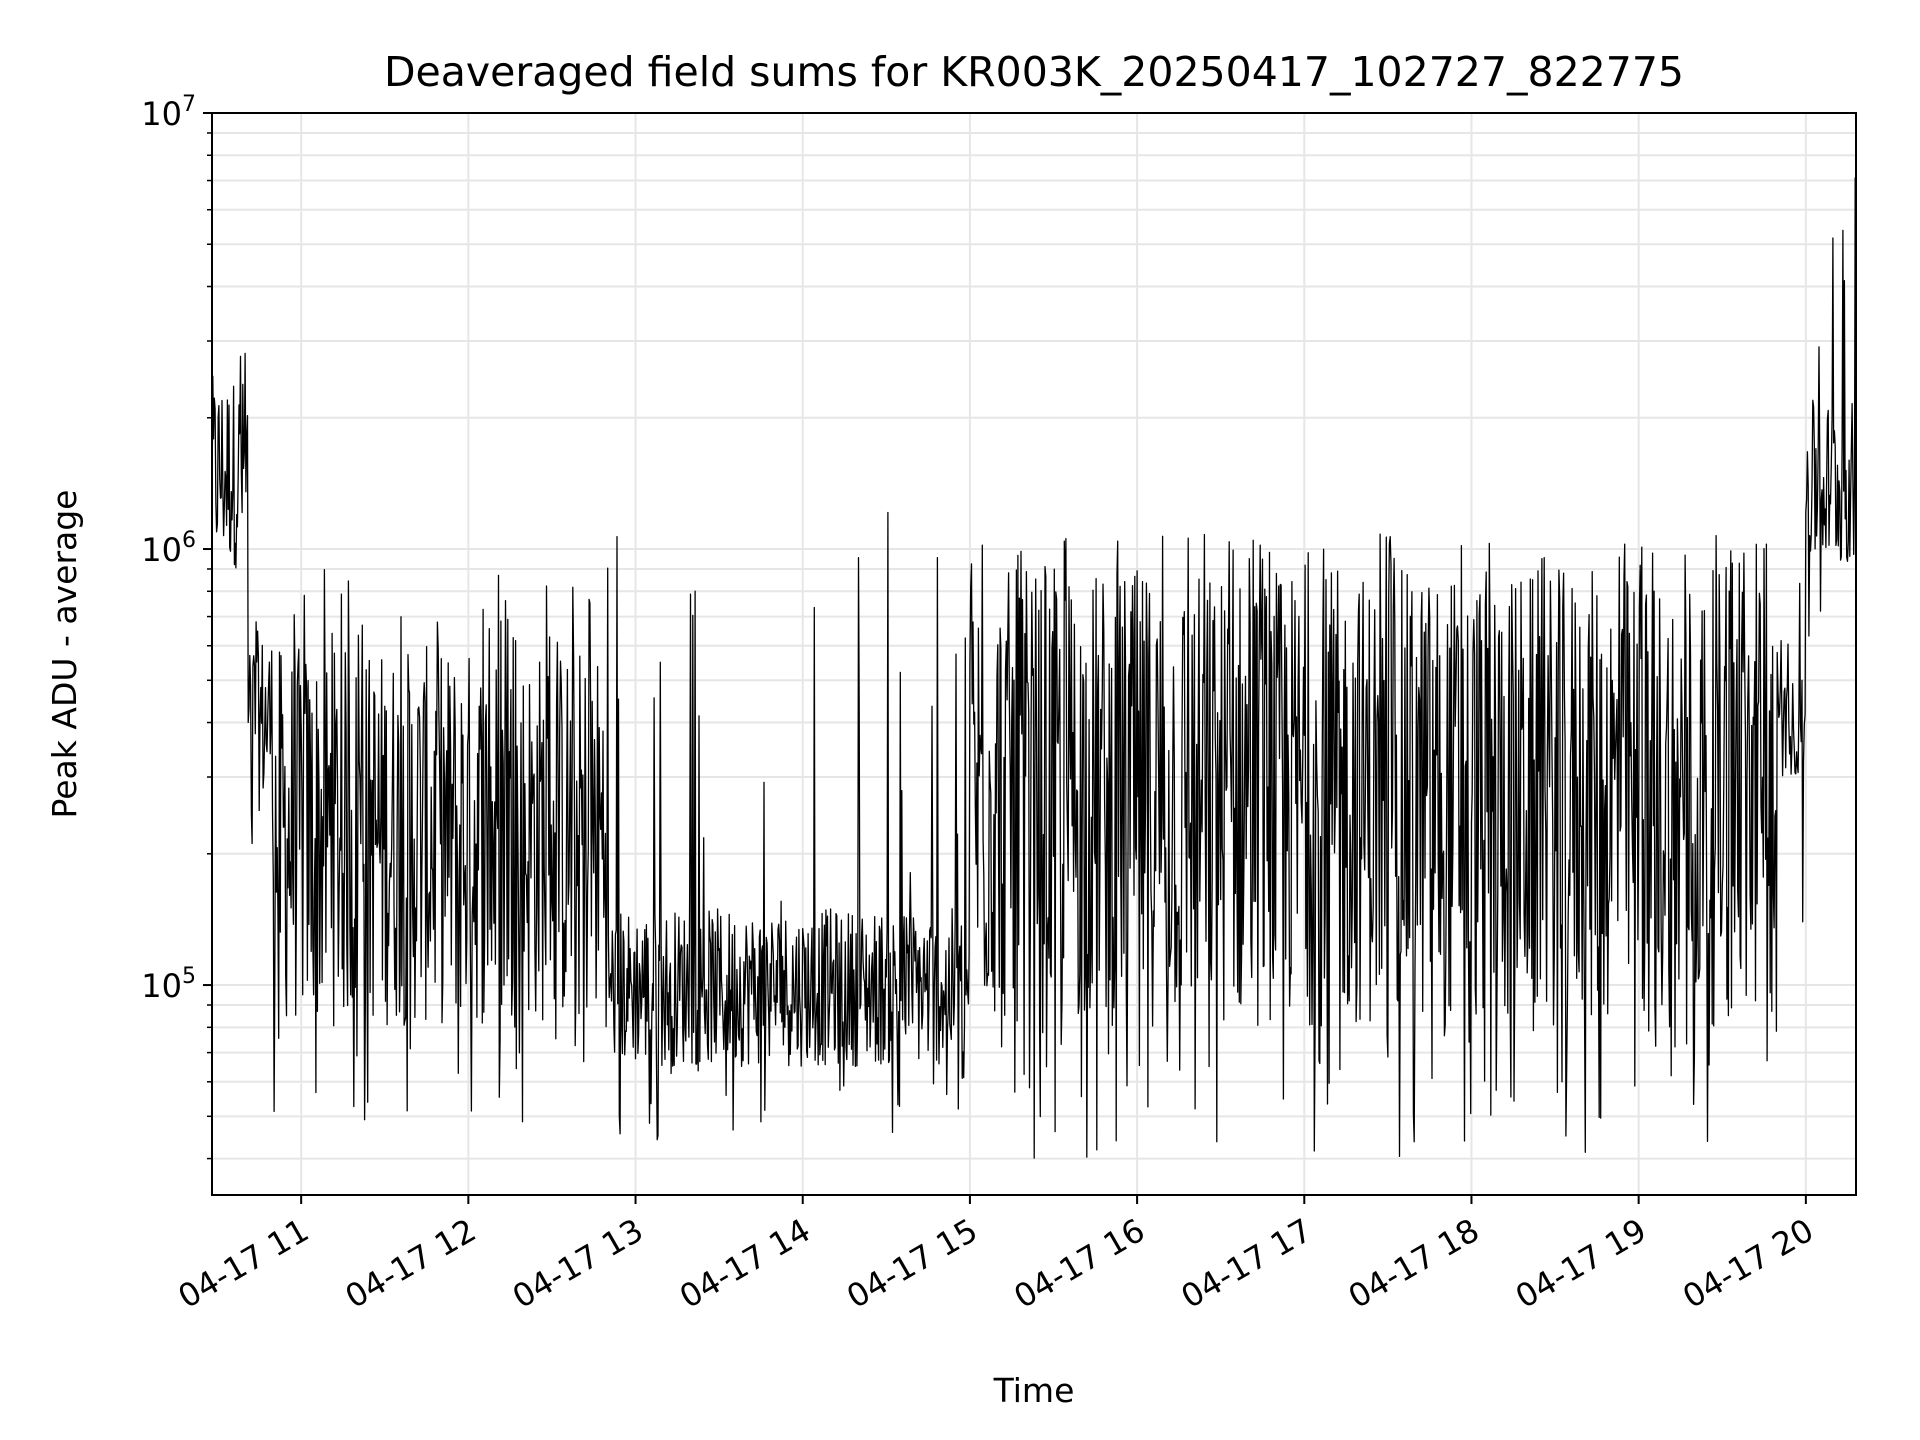  I want to click on y-axis-label: Peak ADU - average, so click(64, 654).